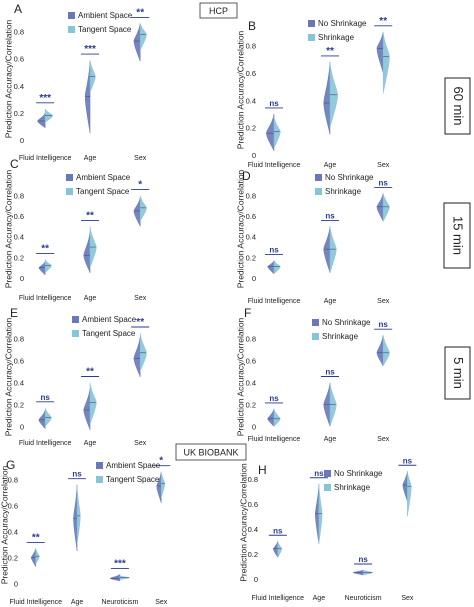  I want to click on hcp-header: HCP, so click(218, 11).